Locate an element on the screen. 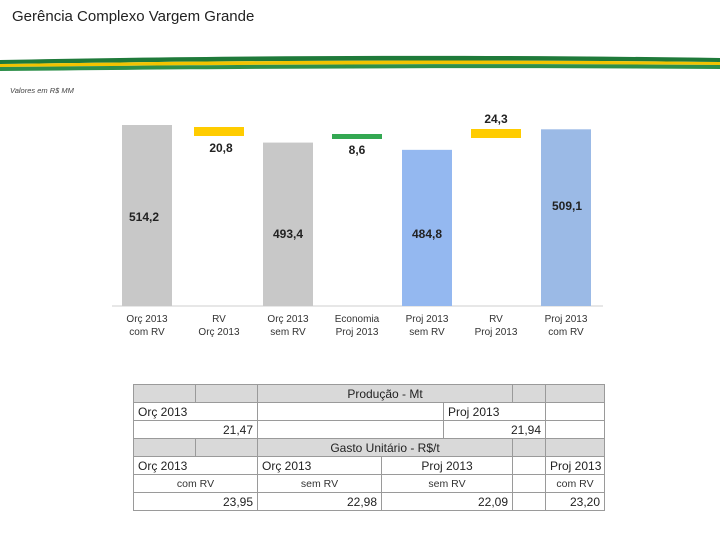 The height and width of the screenshot is (540, 720). data-label-2: 20,8 is located at coordinates (221, 148).